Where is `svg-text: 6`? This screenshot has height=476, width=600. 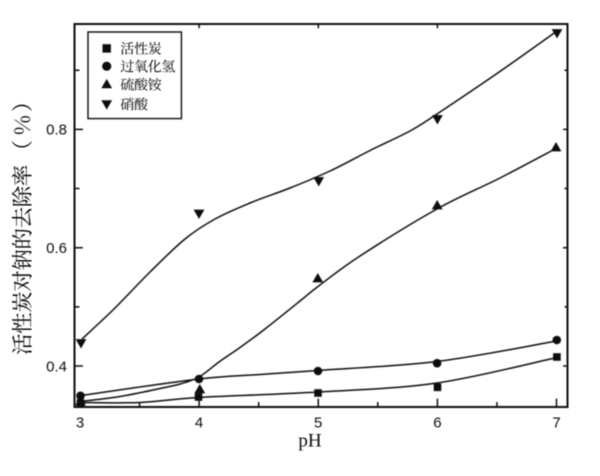
svg-text: 6 is located at coordinates (437, 422).